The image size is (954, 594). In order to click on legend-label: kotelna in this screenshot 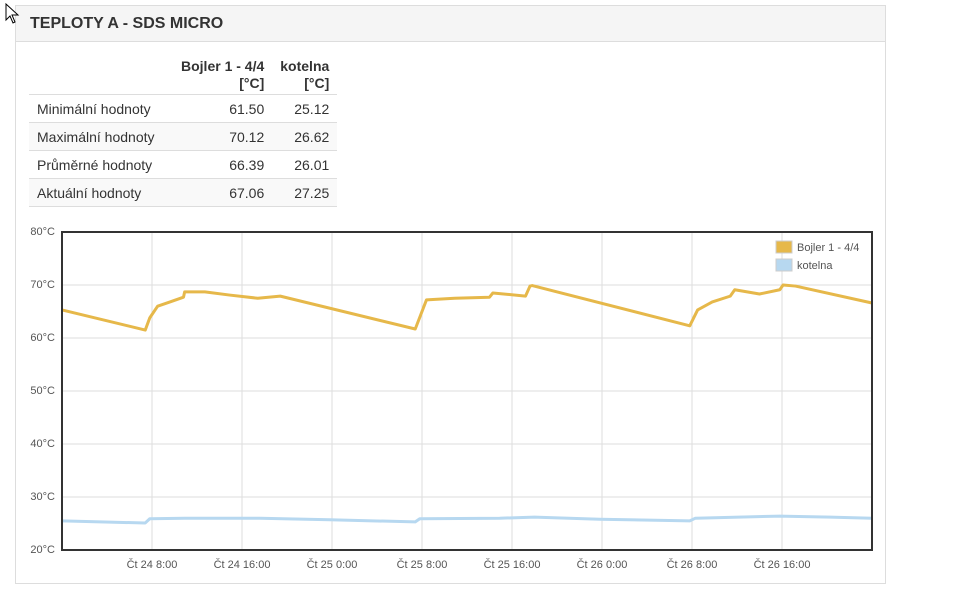, I will do `click(815, 266)`.